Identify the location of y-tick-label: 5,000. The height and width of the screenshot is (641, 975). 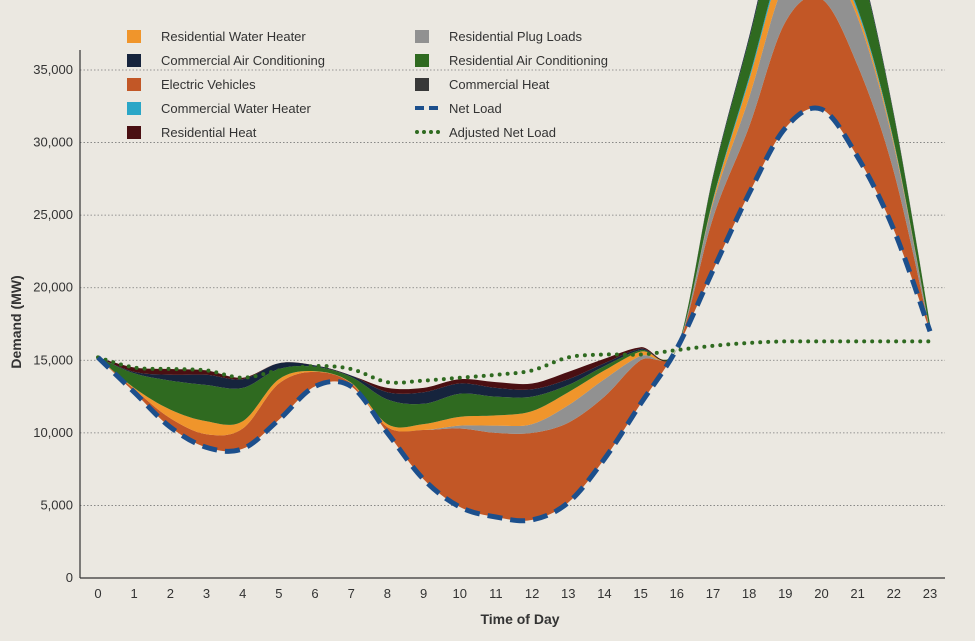
(56, 504).